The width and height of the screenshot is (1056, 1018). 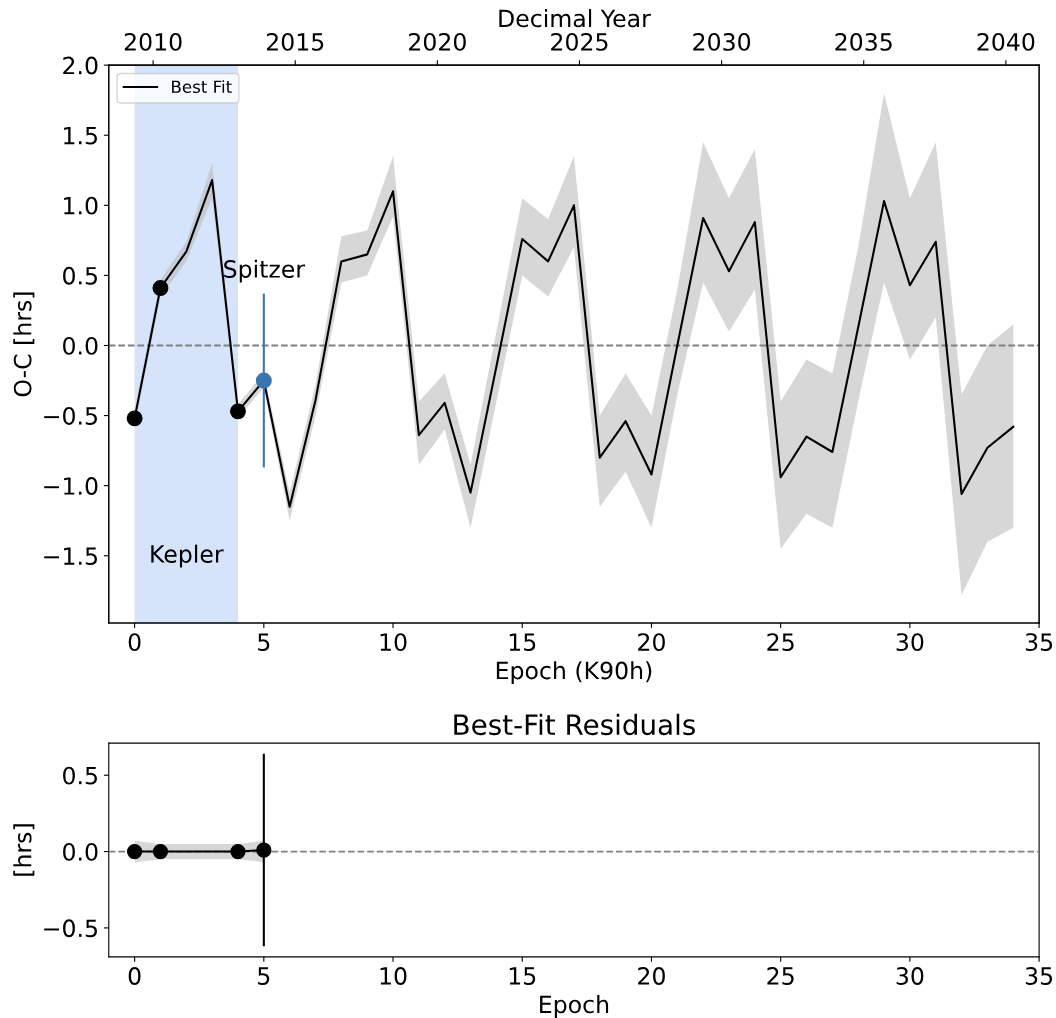 I want to click on y-tick-label: 1.0, so click(x=81, y=205).